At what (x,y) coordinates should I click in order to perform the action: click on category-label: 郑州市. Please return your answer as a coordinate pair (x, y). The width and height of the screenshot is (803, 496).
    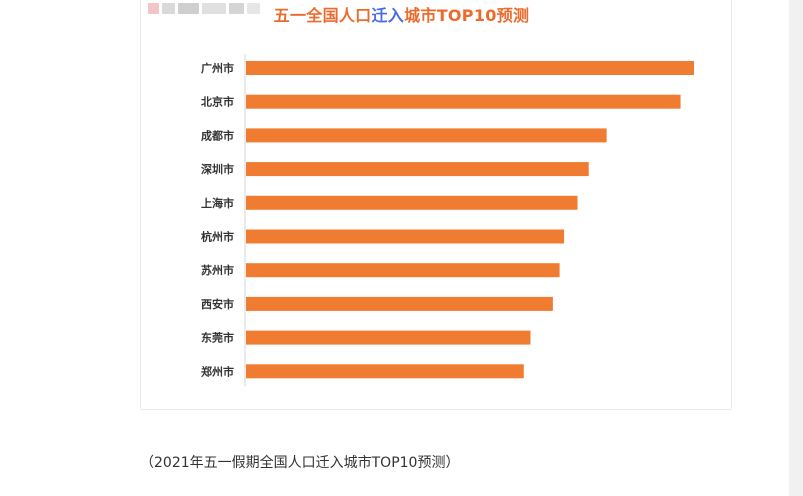
    Looking at the image, I should click on (217, 371).